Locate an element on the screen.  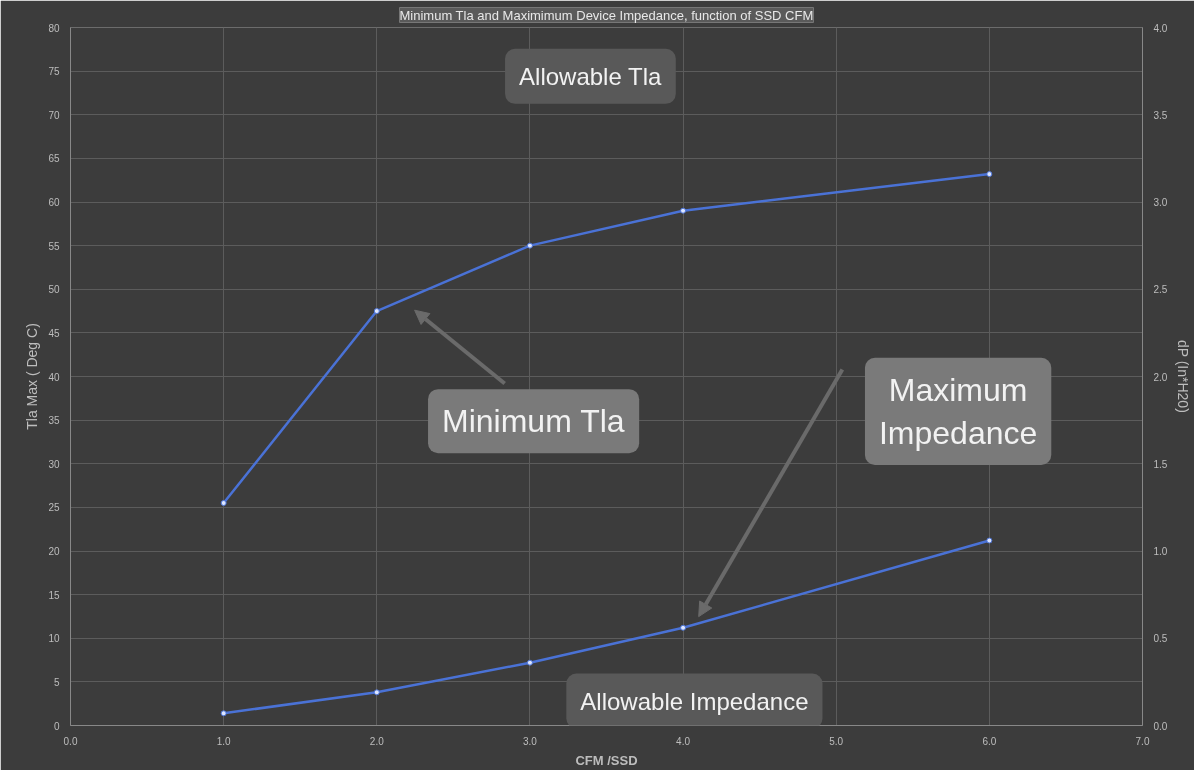
x-tick-label: 1.0 is located at coordinates (224, 741).